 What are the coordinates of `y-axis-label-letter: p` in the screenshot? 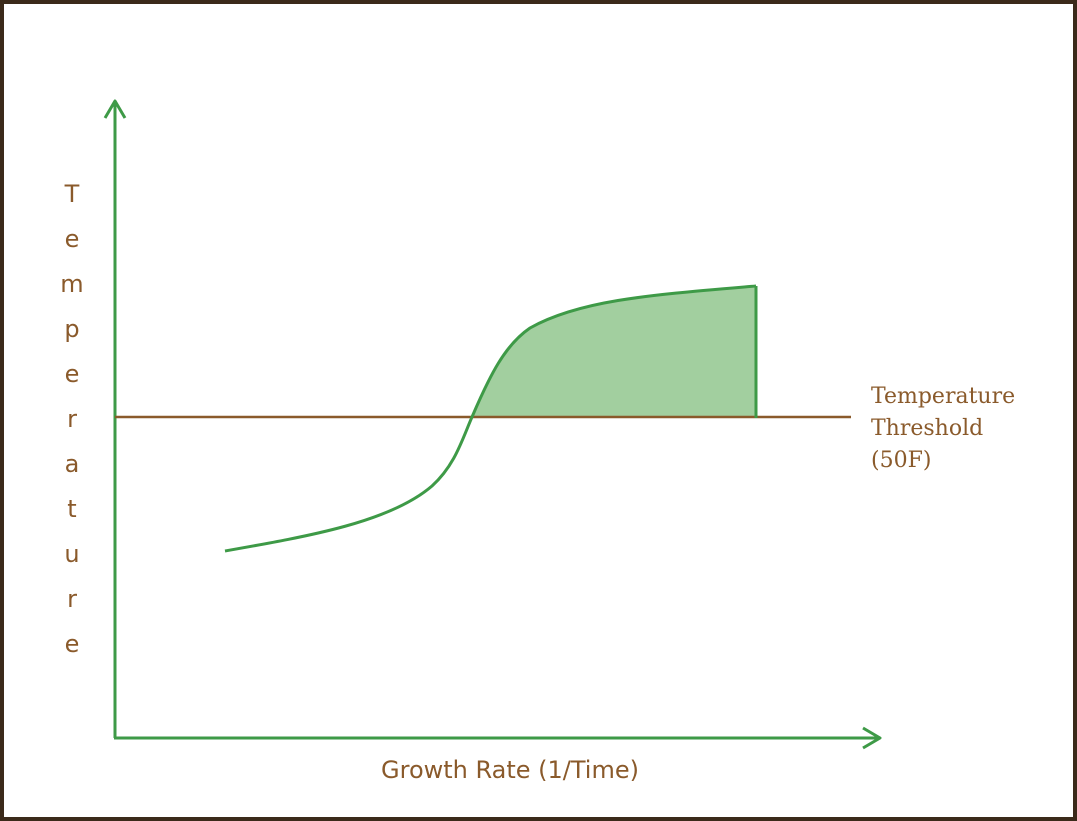 It's located at (72, 329).